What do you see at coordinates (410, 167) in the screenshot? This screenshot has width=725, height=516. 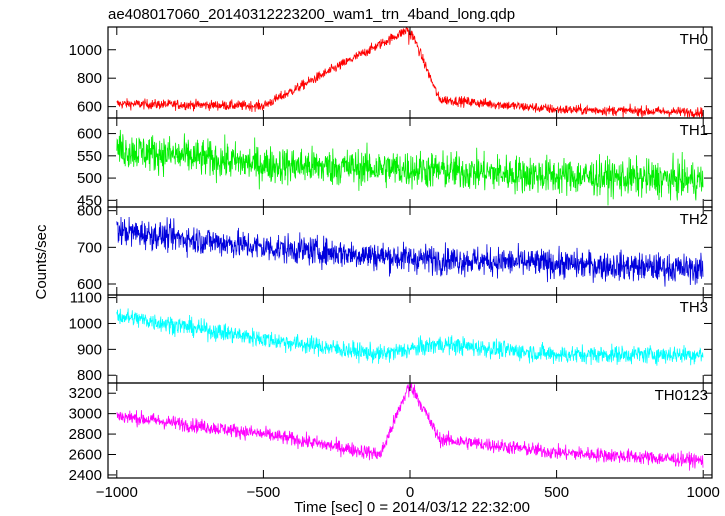 I see `series-trace-th1` at bounding box center [410, 167].